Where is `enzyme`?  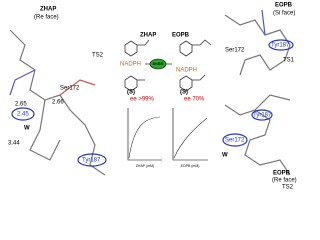
enzyme is located at coordinates (158, 64).